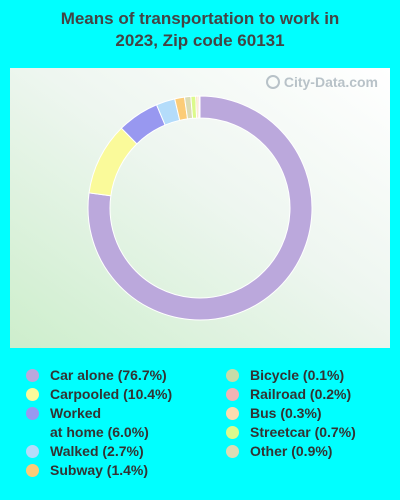 The image size is (400, 500). I want to click on legend-label: Worked, so click(76, 413).